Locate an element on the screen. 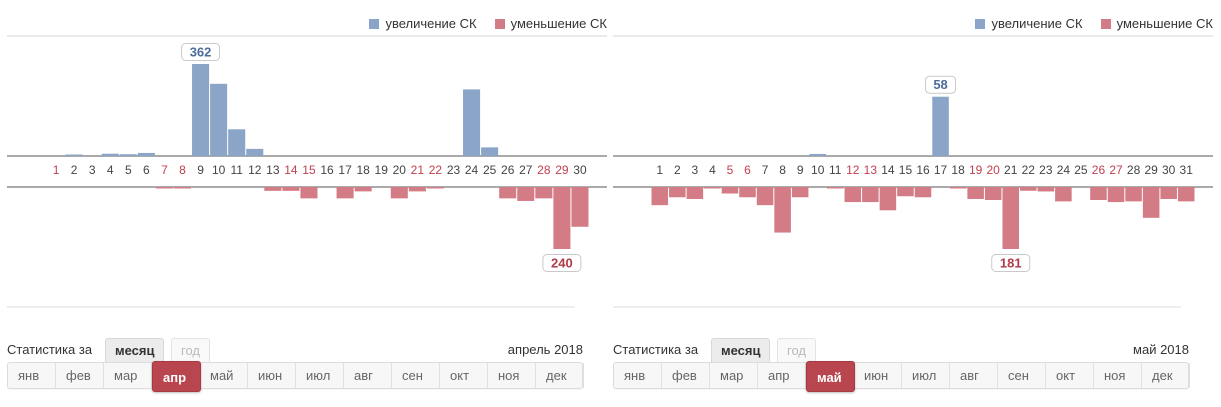 The height and width of the screenshot is (407, 1221). x-tick-label: 15 is located at coordinates (906, 170).